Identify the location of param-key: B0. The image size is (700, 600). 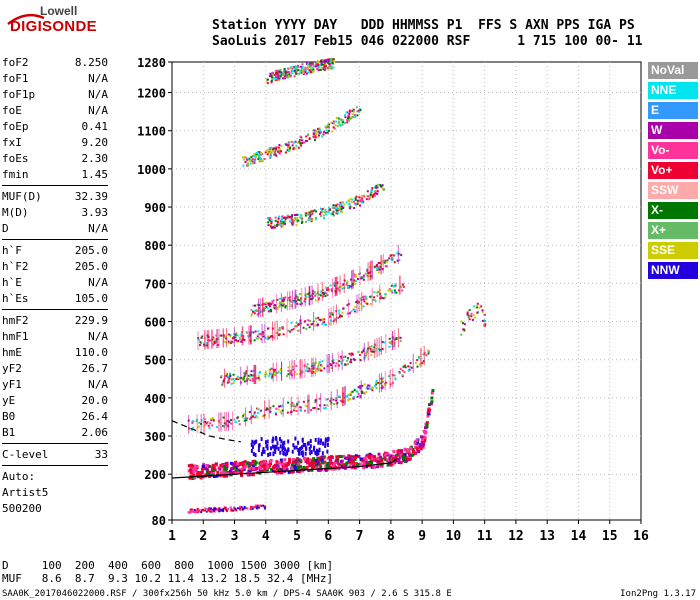
(9, 416).